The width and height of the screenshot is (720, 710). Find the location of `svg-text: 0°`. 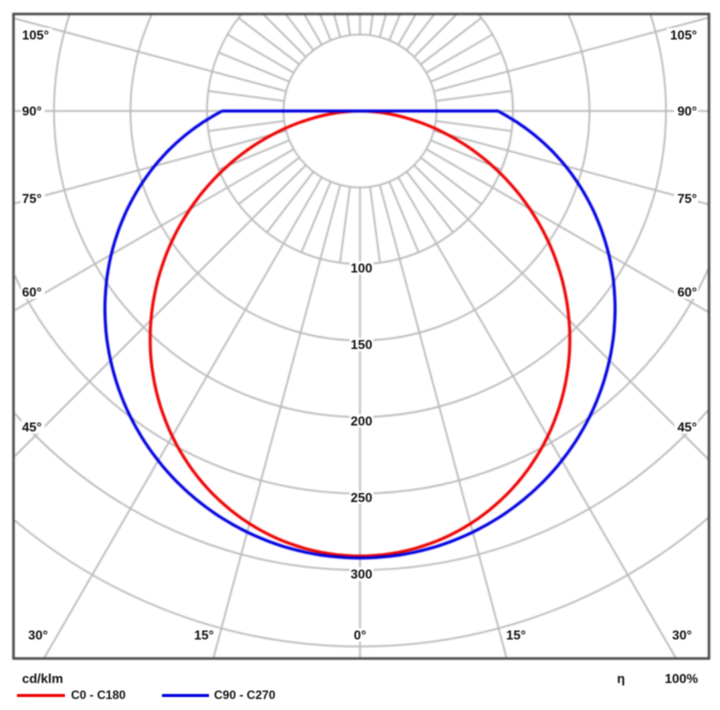

svg-text: 0° is located at coordinates (360, 635).